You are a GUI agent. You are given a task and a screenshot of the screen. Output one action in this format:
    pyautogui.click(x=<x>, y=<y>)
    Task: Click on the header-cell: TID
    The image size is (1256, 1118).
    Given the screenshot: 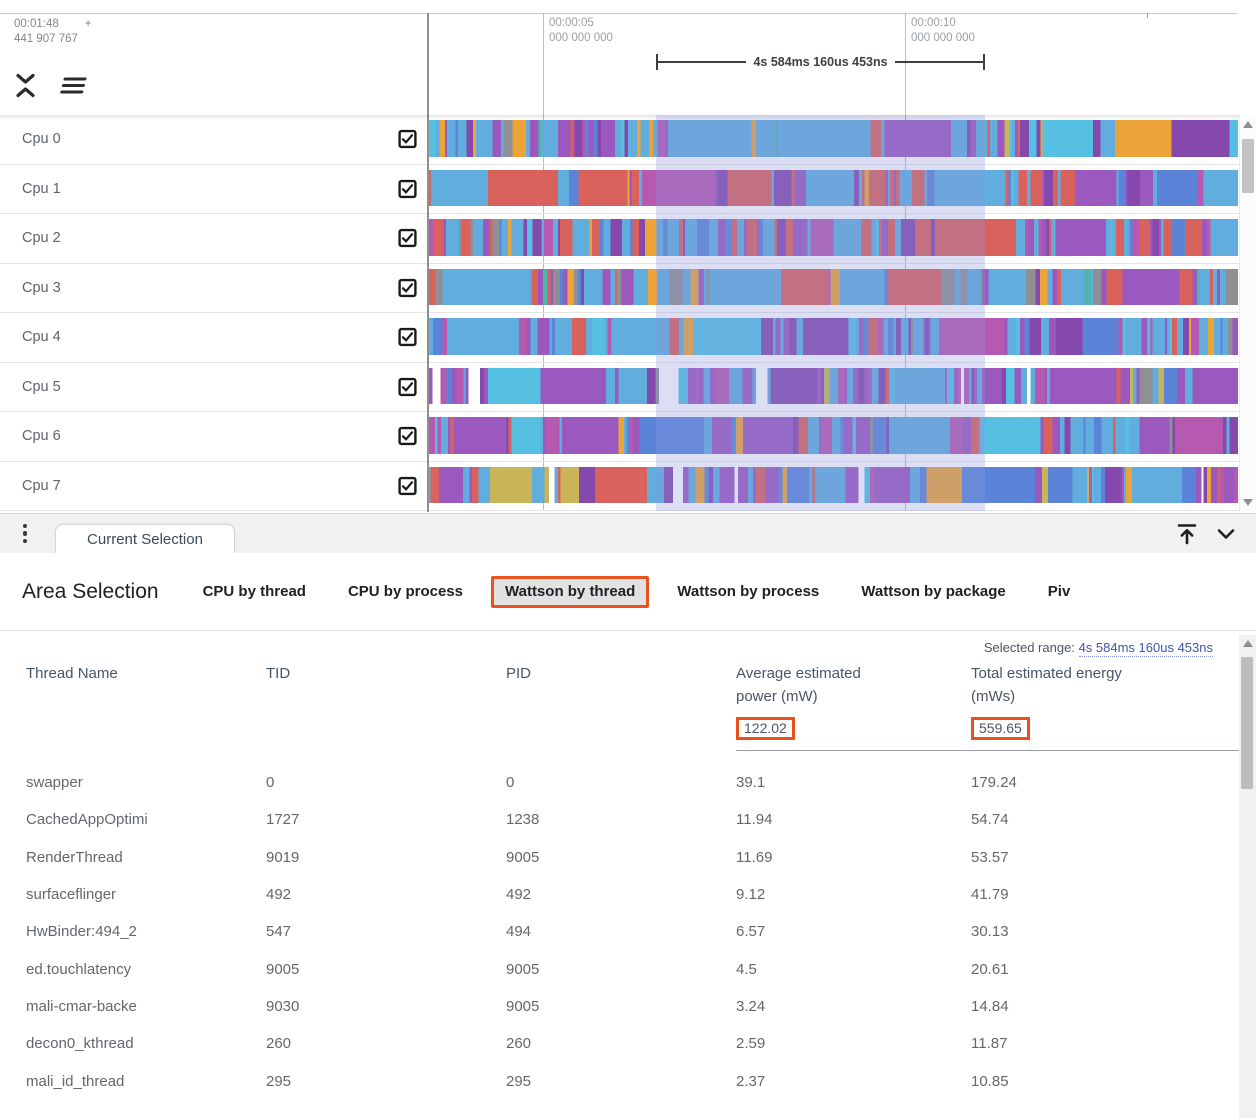 What is the action you would take?
    pyautogui.click(x=386, y=670)
    